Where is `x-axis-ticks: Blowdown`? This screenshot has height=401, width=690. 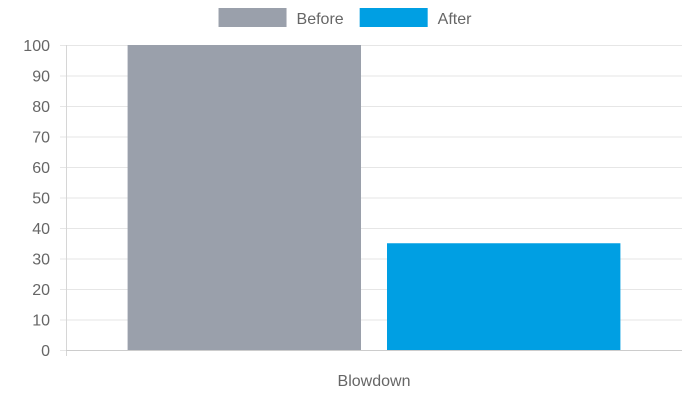
x-axis-ticks: Blowdown is located at coordinates (374, 381).